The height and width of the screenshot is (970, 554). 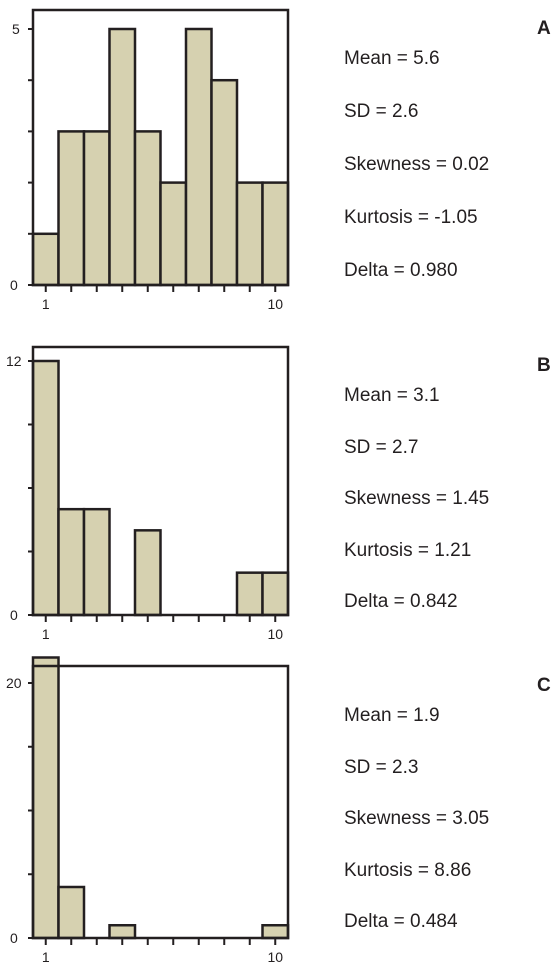 I want to click on stat-sd-a: SD = 2.6, so click(x=381, y=111).